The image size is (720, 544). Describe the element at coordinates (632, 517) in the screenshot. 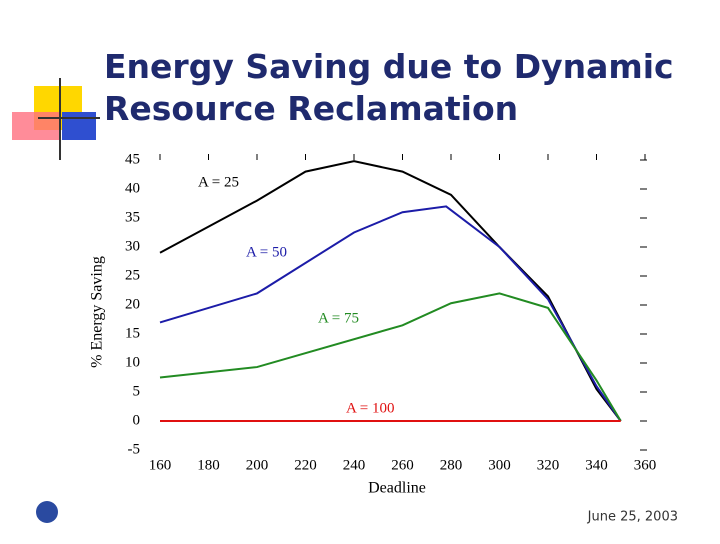

I see `date: June 25, 2003` at that location.